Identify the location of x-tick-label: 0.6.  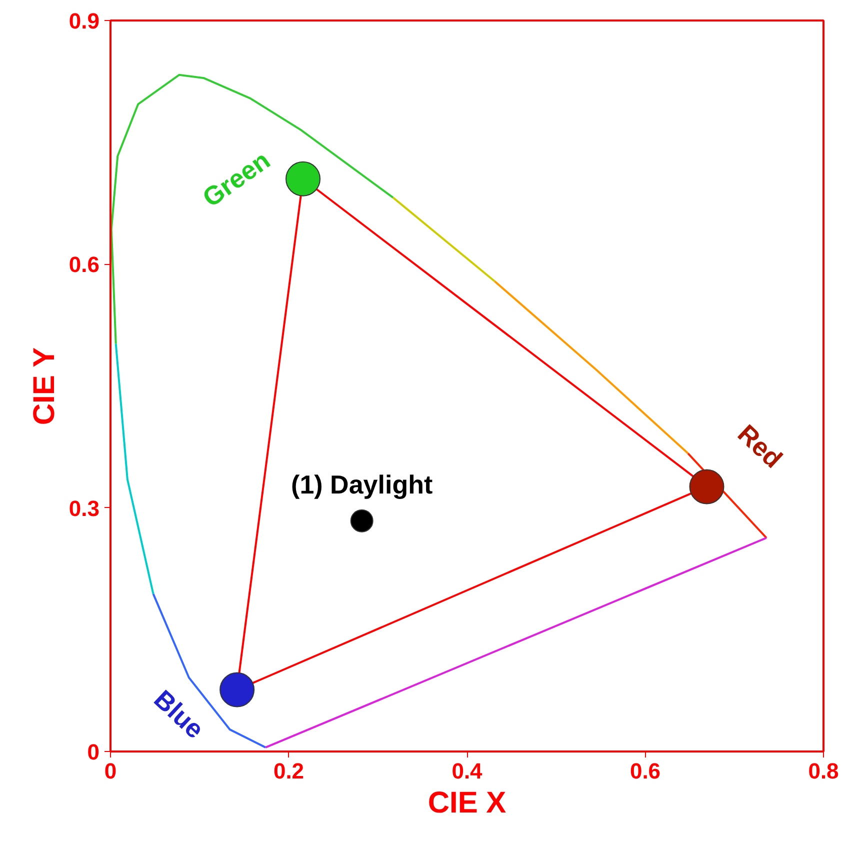
(645, 771).